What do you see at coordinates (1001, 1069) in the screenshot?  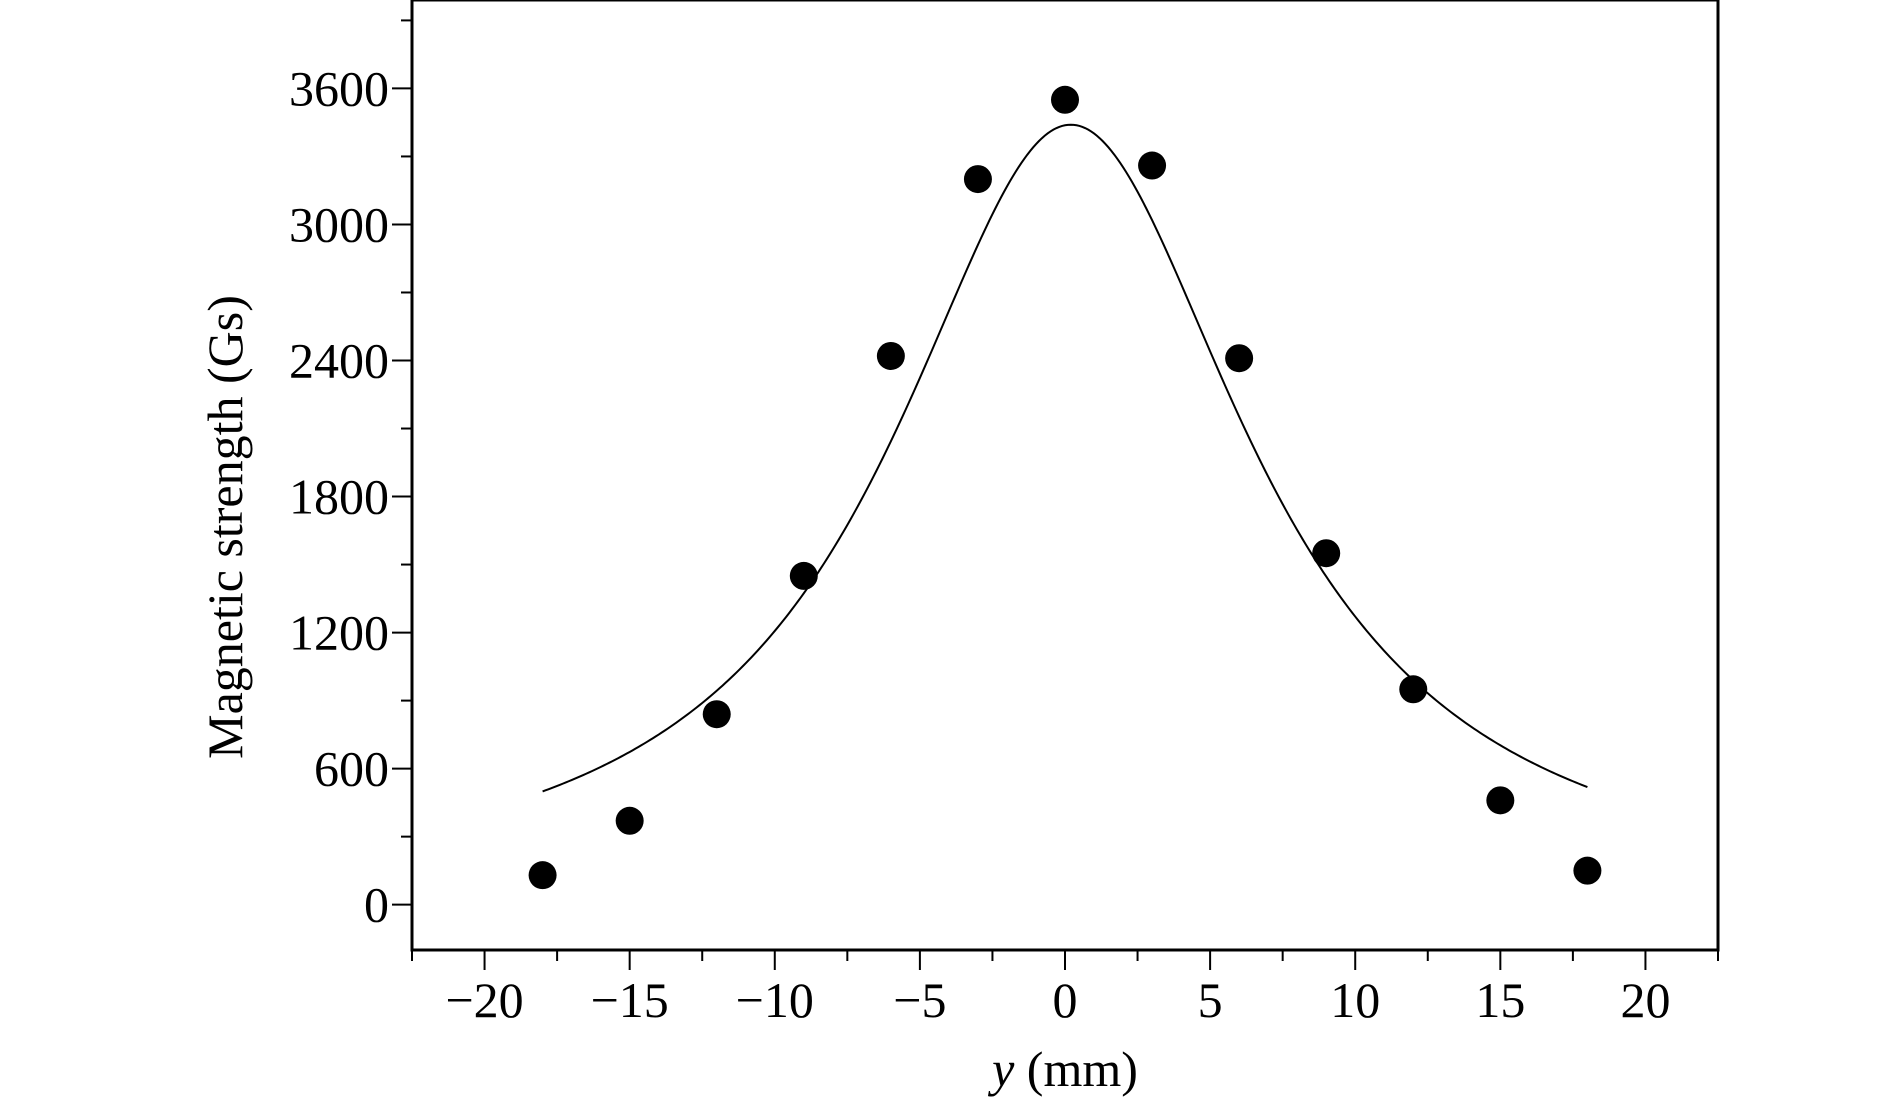 I see `x-axis-title-variable: y` at bounding box center [1001, 1069].